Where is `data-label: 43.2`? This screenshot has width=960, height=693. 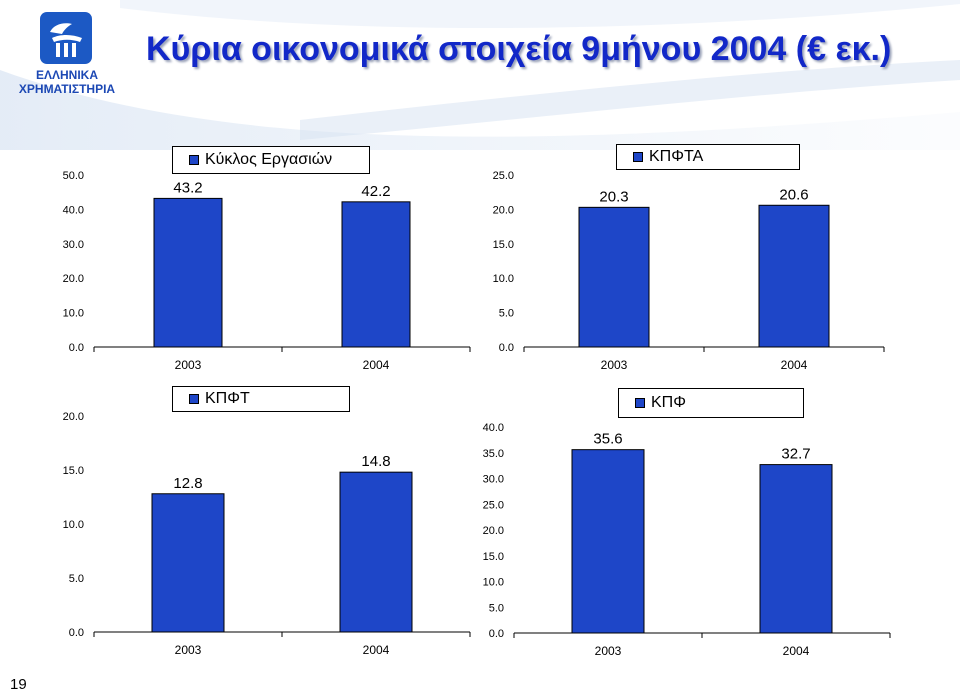 data-label: 43.2 is located at coordinates (187, 187).